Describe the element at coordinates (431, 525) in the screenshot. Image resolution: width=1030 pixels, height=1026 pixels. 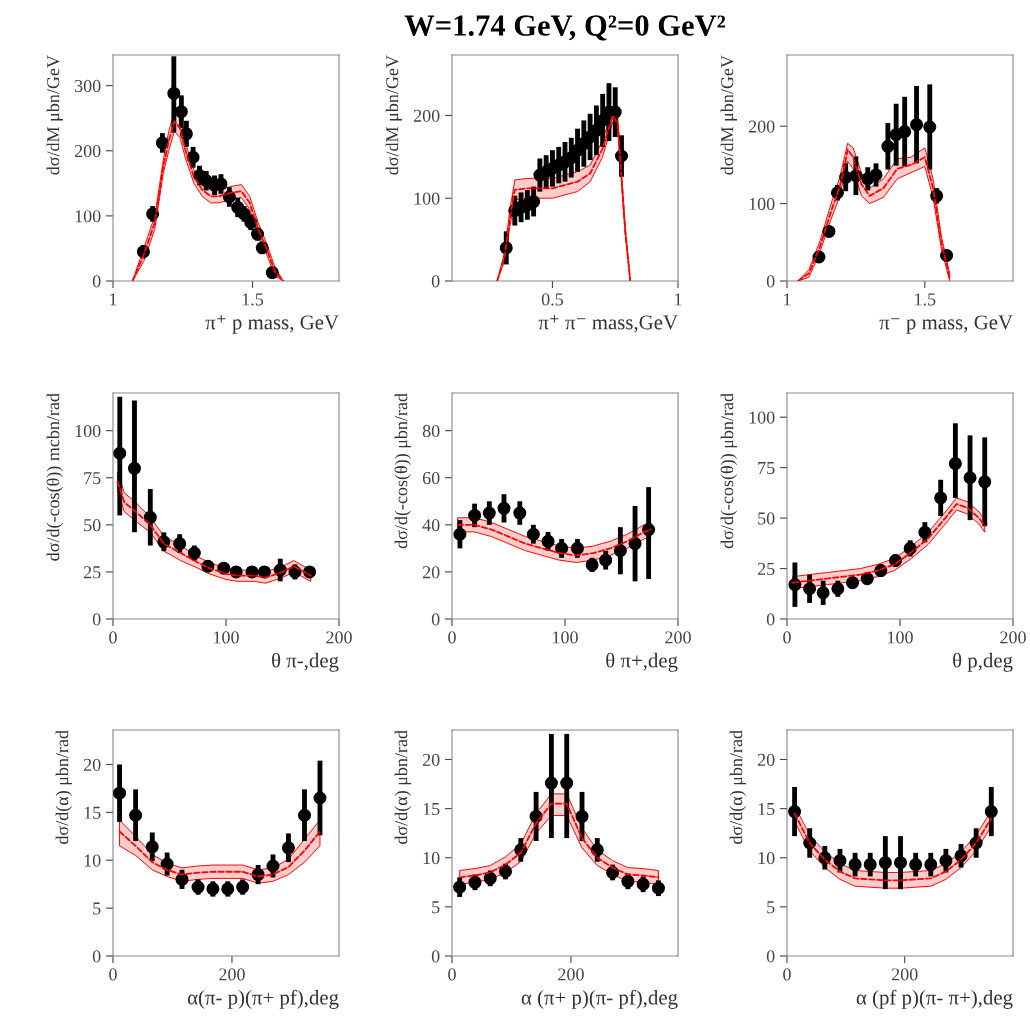
I see `y-tick-label: 40` at that location.